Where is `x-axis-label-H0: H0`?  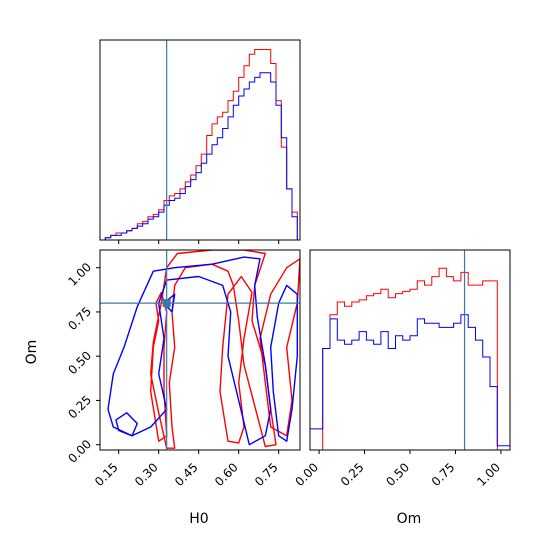 x-axis-label-H0: H0 is located at coordinates (198, 519).